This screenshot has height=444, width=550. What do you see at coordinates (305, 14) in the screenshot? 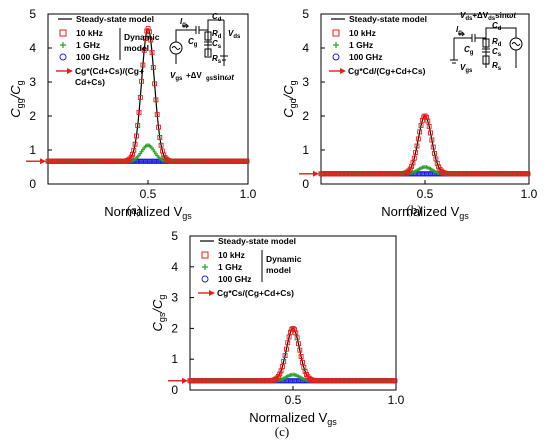
I see `y-tick-label: 5` at bounding box center [305, 14].